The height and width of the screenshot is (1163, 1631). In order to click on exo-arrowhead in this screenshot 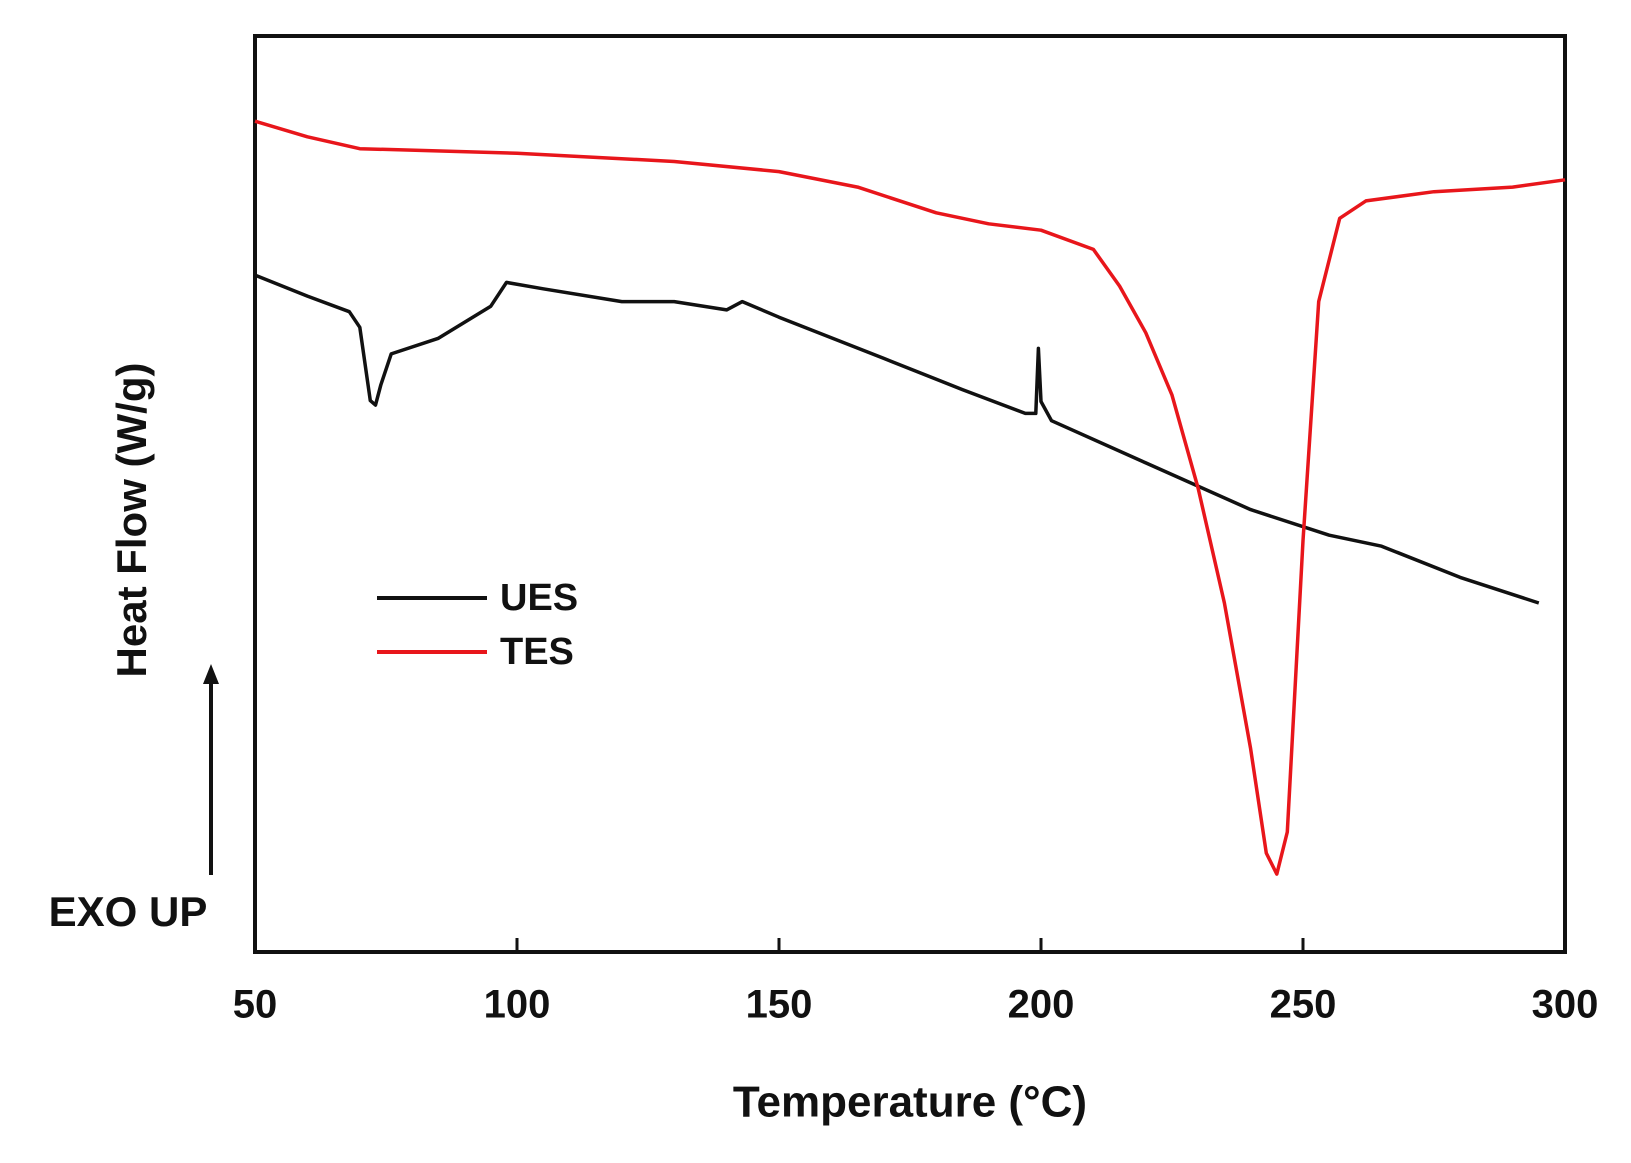, I will do `click(211, 674)`.